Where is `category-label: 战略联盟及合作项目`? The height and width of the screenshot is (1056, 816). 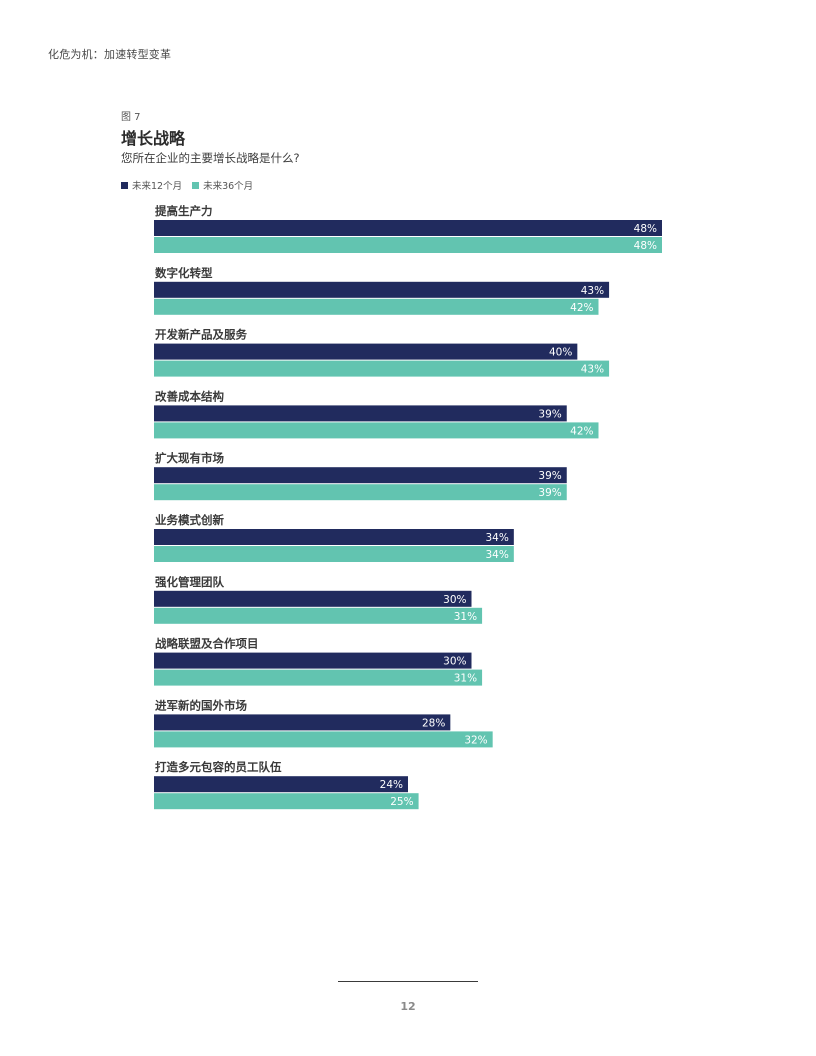
category-label: 战略联盟及合作项目 is located at coordinates (207, 644).